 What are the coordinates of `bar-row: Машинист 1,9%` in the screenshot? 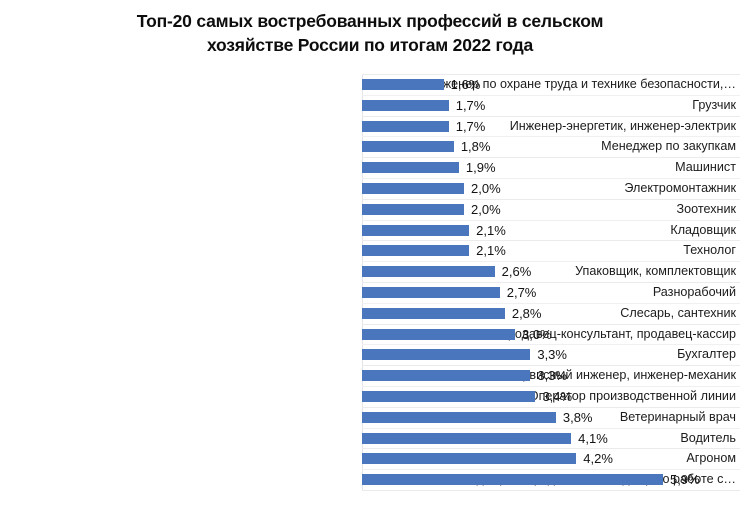 It's located at (370, 167).